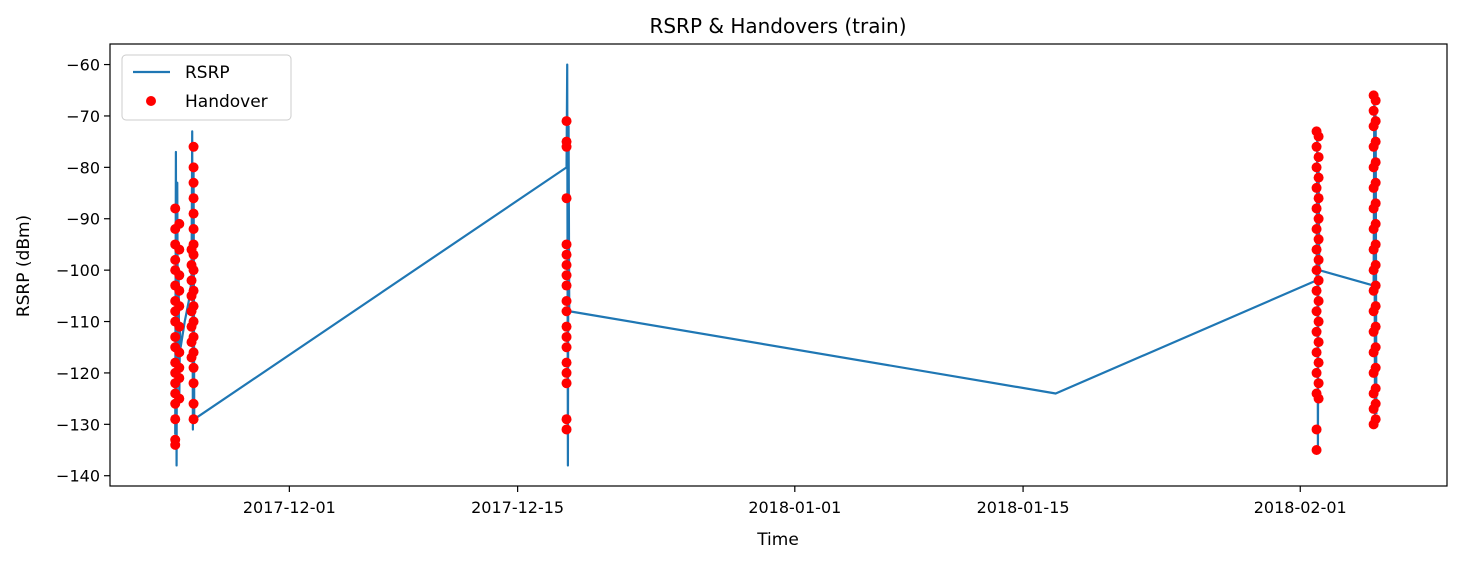 The width and height of the screenshot is (1460, 563). Describe the element at coordinates (151, 101) in the screenshot. I see `legend-handover-marker` at that location.